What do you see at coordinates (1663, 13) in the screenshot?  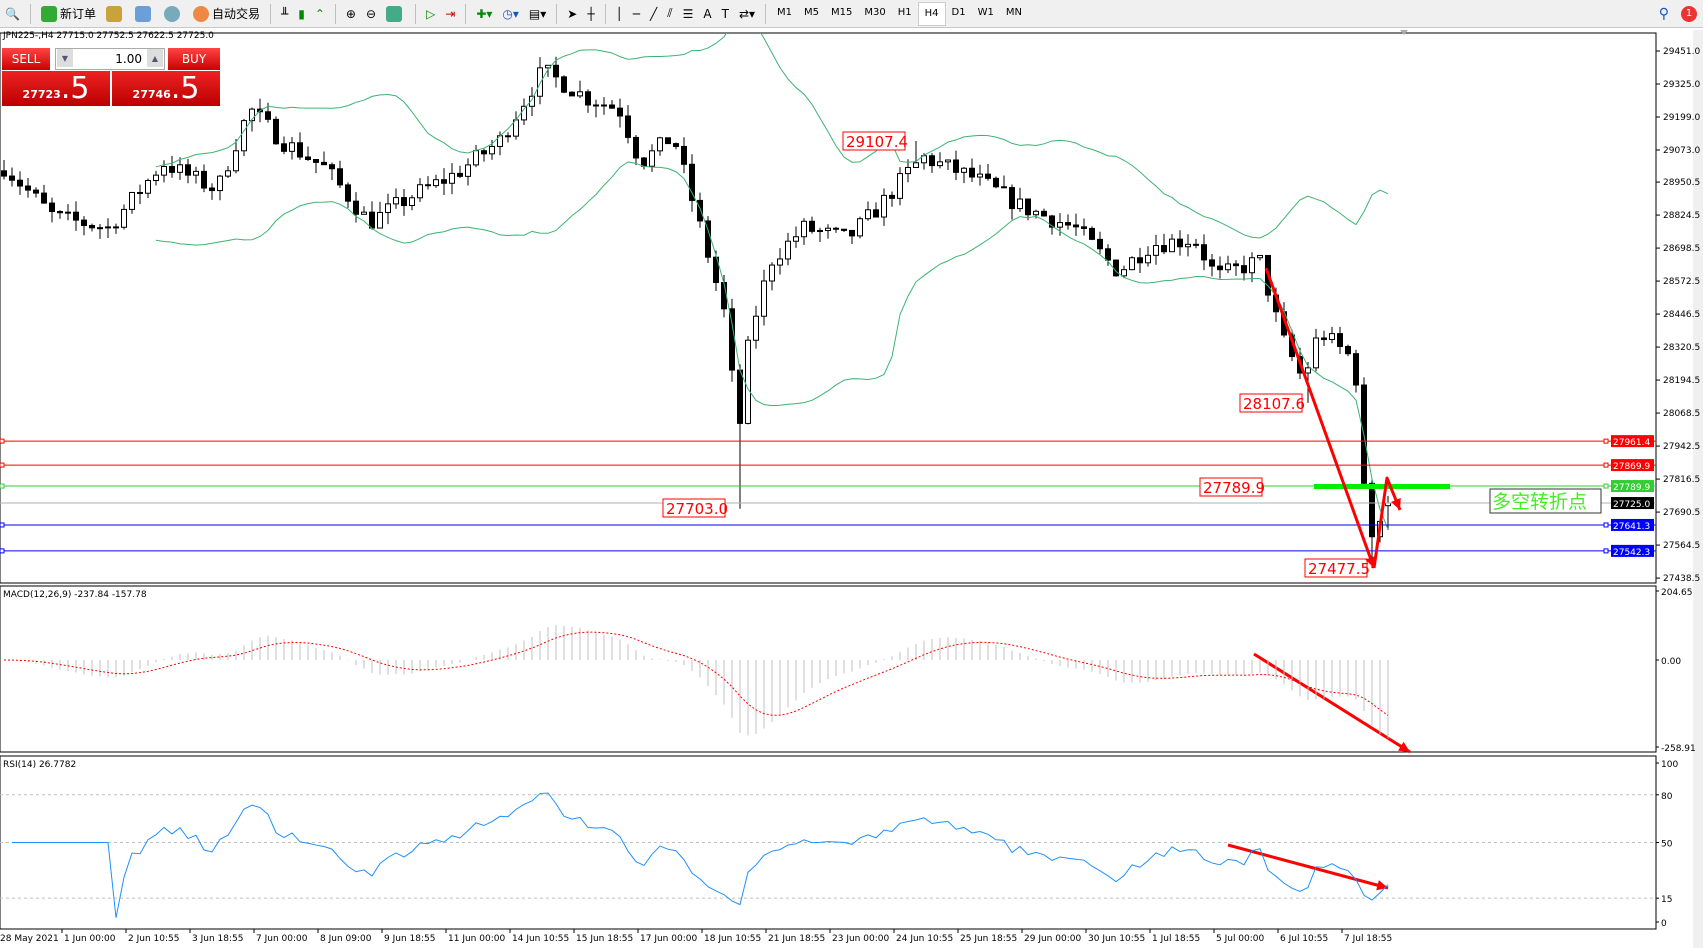 I see `search-icon: ⚲` at bounding box center [1663, 13].